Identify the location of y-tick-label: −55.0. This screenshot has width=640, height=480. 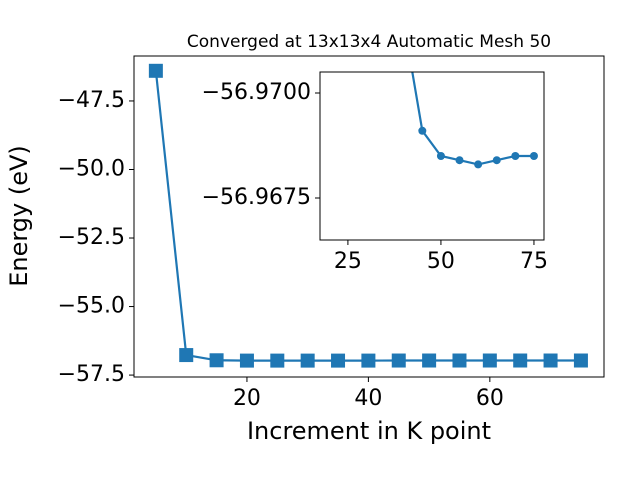
(91, 306).